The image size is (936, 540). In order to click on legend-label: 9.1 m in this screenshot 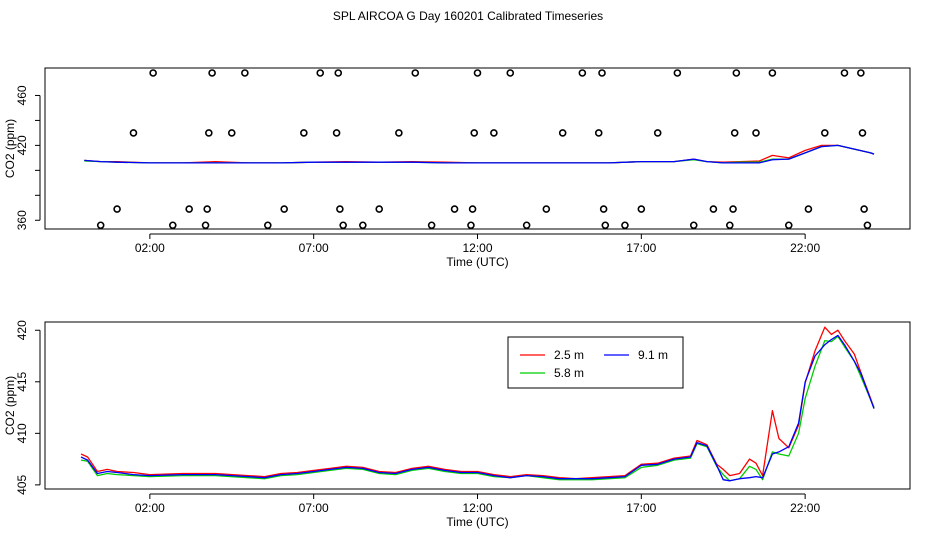, I will do `click(653, 355)`.